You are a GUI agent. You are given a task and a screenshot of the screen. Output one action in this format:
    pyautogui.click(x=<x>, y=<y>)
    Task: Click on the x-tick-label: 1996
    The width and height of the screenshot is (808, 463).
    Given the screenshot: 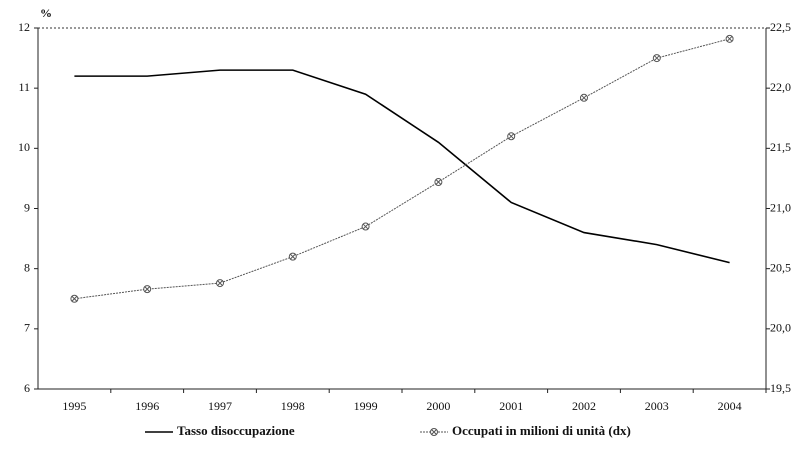 What is the action you would take?
    pyautogui.click(x=147, y=406)
    